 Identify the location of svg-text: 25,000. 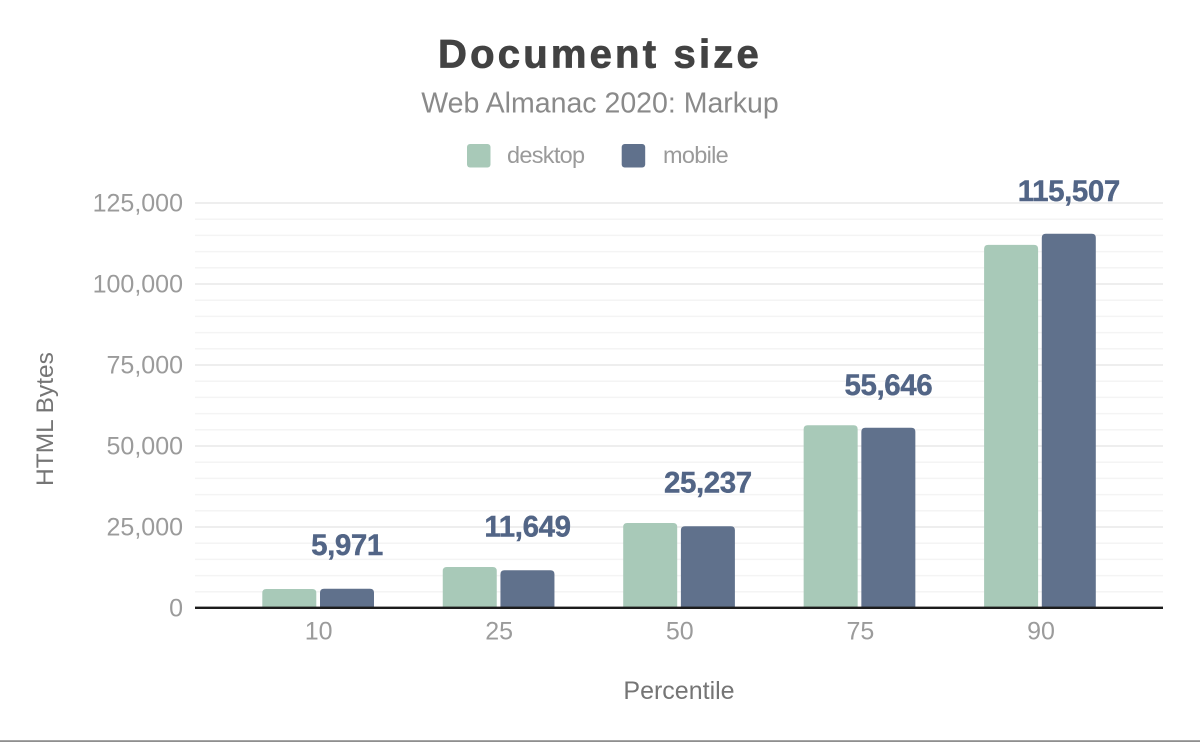
(145, 527).